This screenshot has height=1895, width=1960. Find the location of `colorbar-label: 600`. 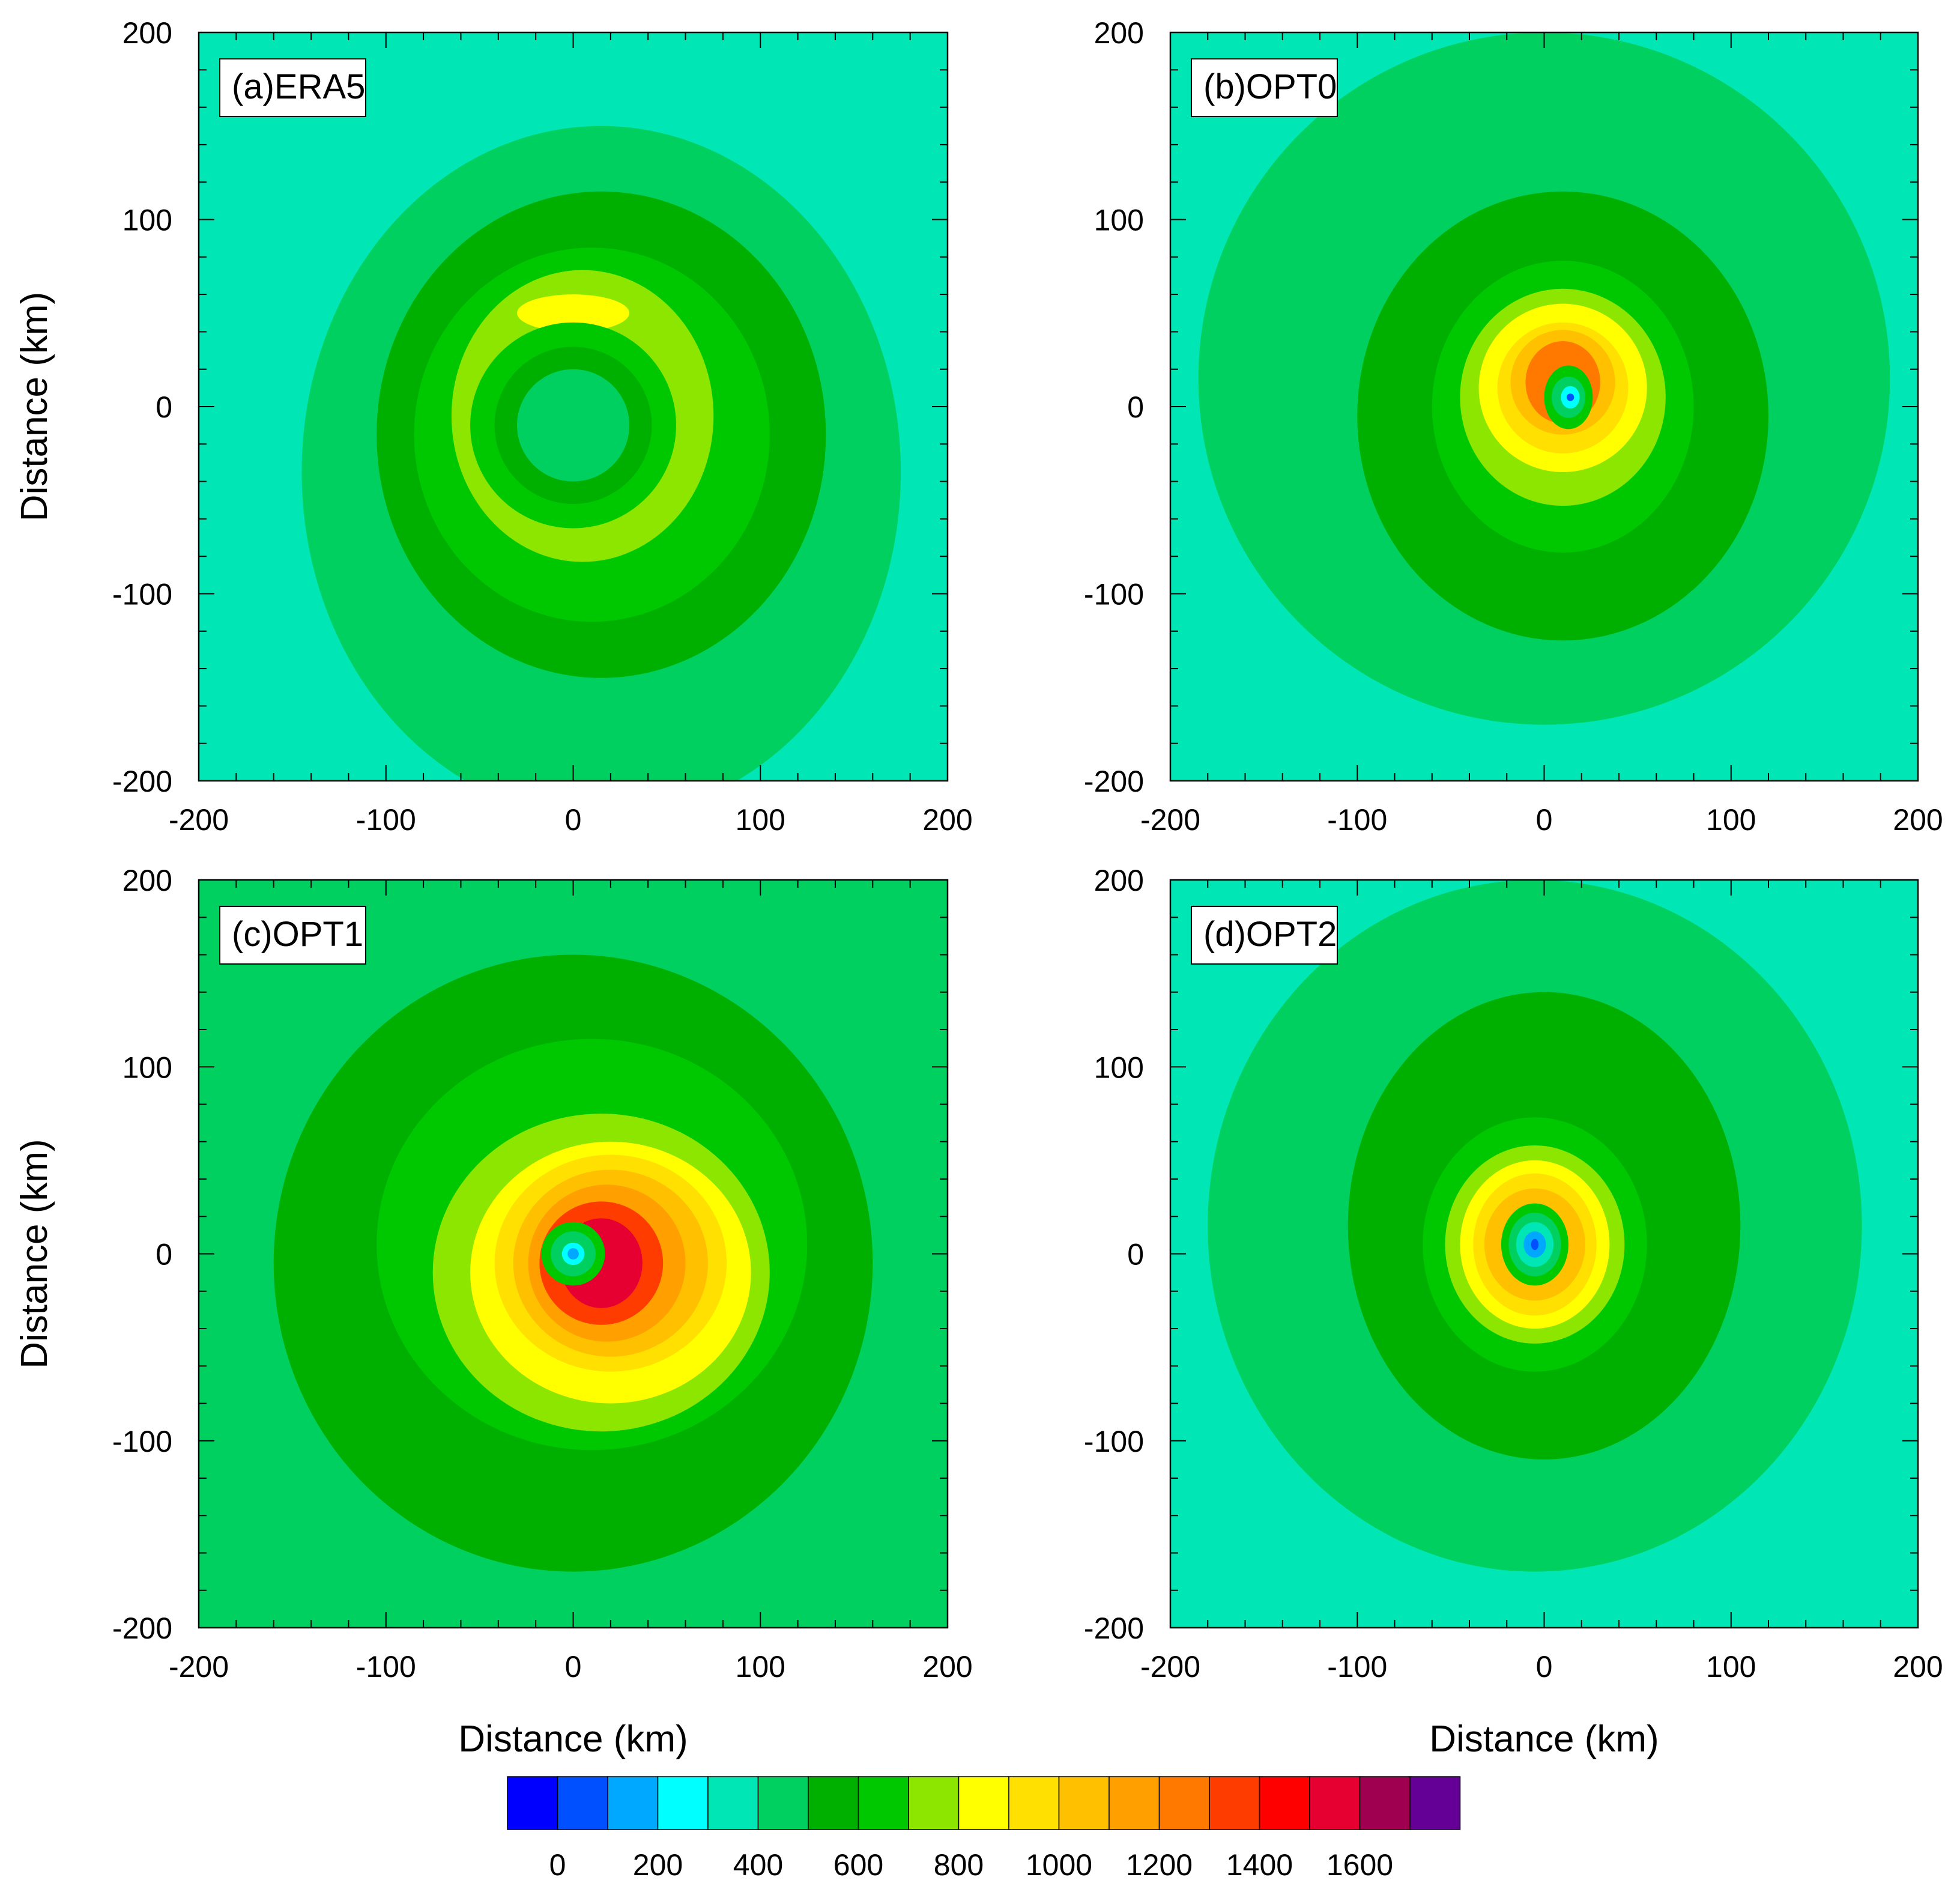

colorbar-label: 600 is located at coordinates (858, 1865).